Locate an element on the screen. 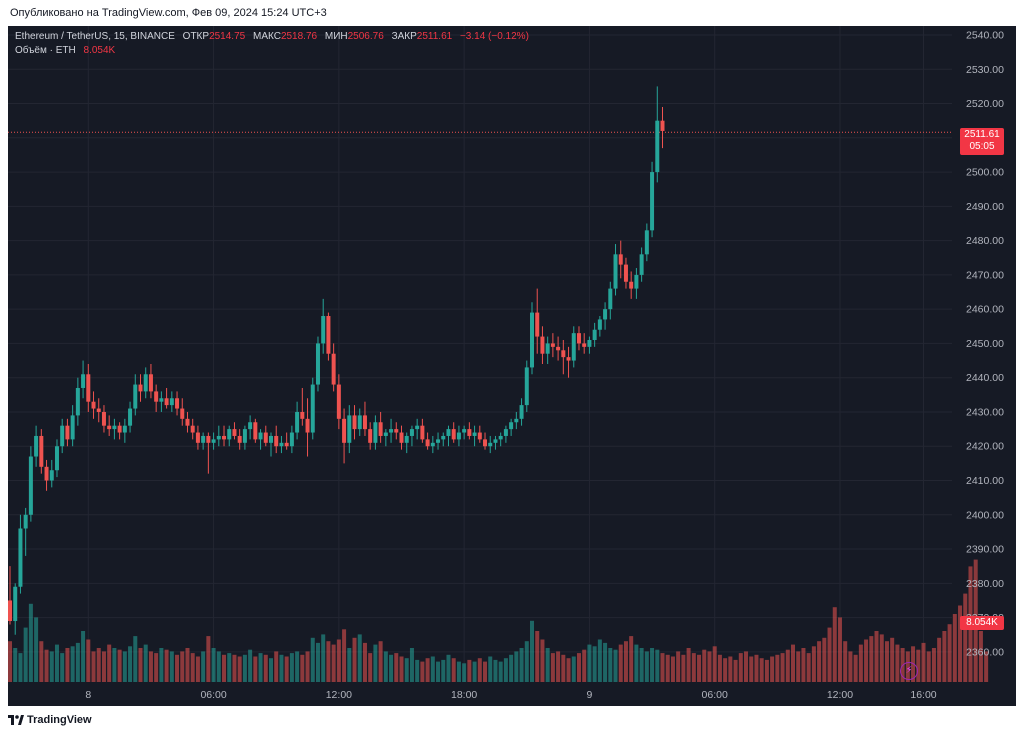 Image resolution: width=1024 pixels, height=735 pixels. legend-high-label: МАКС is located at coordinates (267, 36).